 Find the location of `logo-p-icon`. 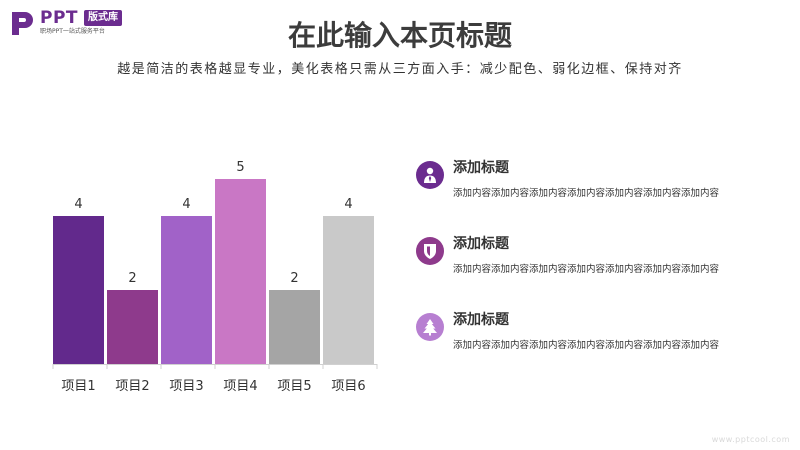

logo-p-icon is located at coordinates (22, 23).